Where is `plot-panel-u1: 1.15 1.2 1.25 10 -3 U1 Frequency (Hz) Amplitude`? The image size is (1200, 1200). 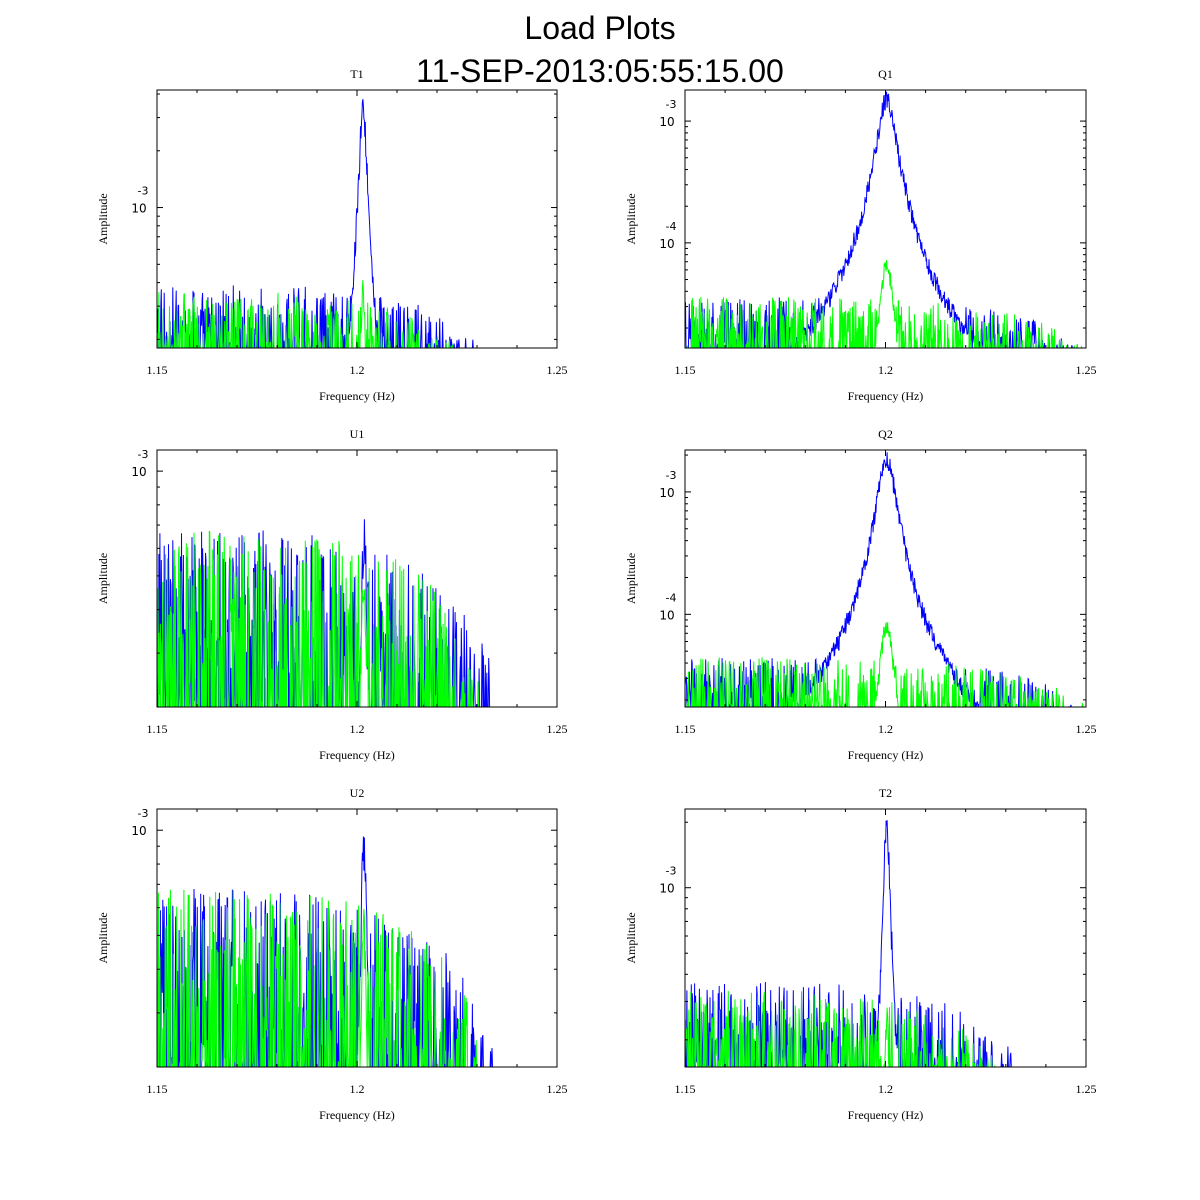 plot-panel-u1: 1.15 1.2 1.25 10 -3 U1 Frequency (Hz) Amplitude is located at coordinates (332, 594).